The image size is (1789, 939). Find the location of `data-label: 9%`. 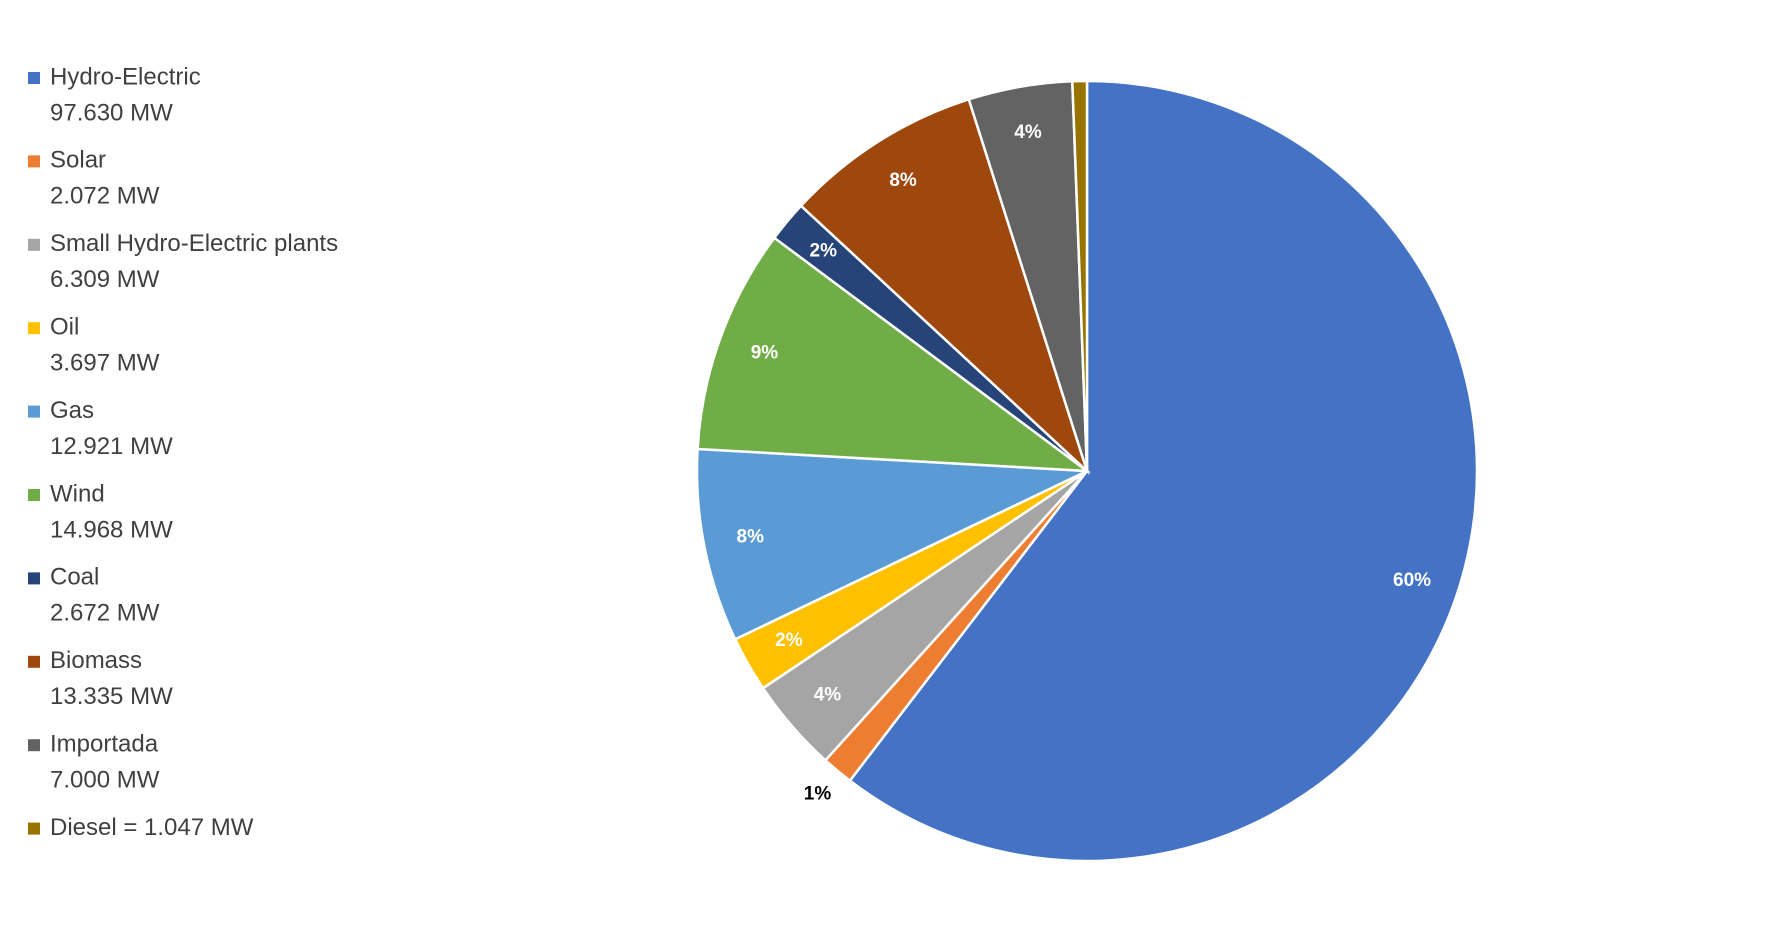

data-label: 9% is located at coordinates (765, 353).